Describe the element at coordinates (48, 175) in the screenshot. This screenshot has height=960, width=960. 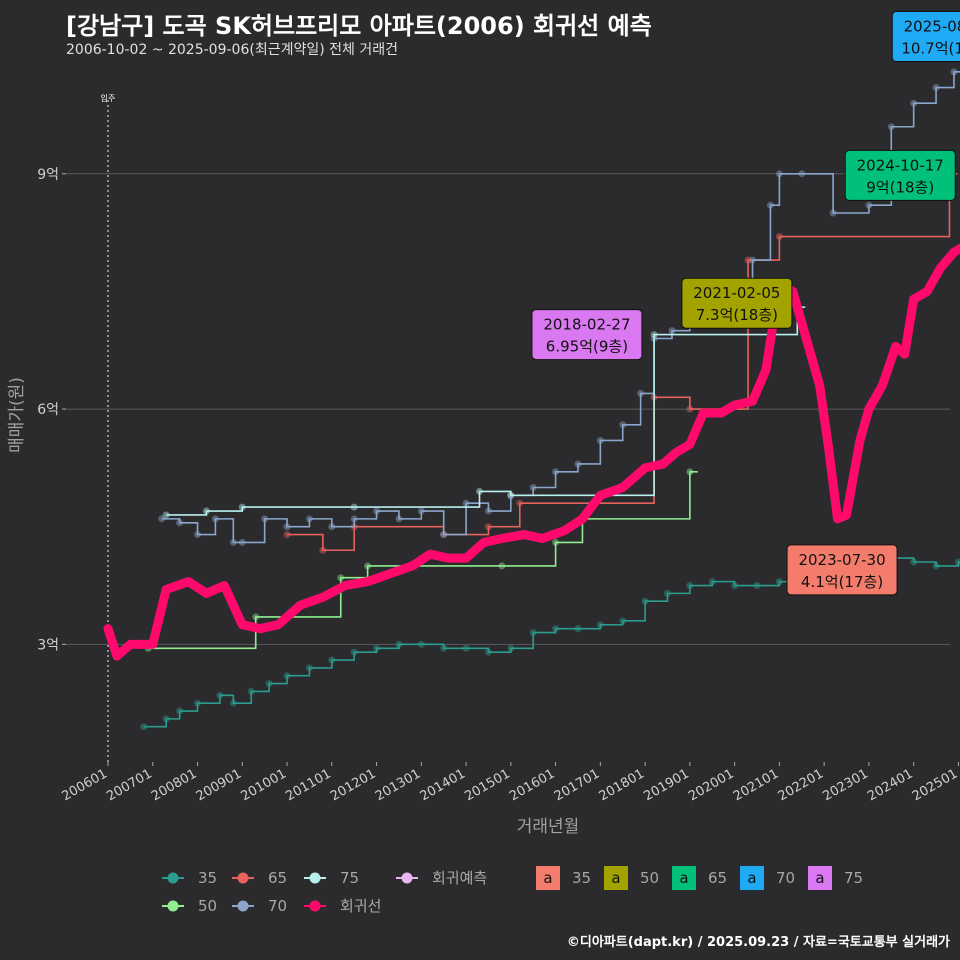
I see `y-tick-label: 9억` at that location.